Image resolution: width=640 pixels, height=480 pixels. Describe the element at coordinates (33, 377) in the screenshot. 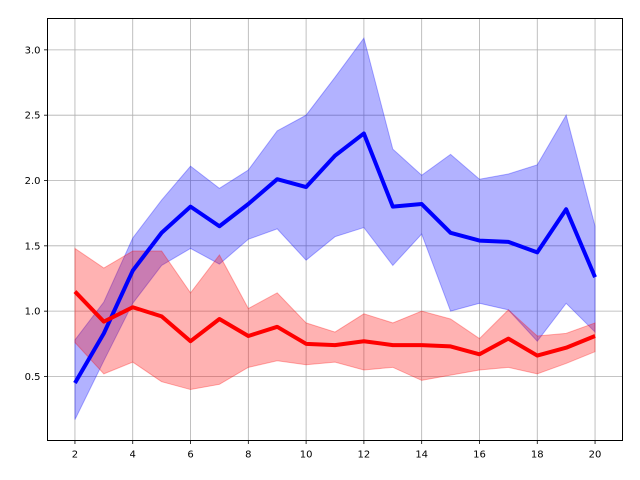

I see `y-tick-label: 0.5` at that location.